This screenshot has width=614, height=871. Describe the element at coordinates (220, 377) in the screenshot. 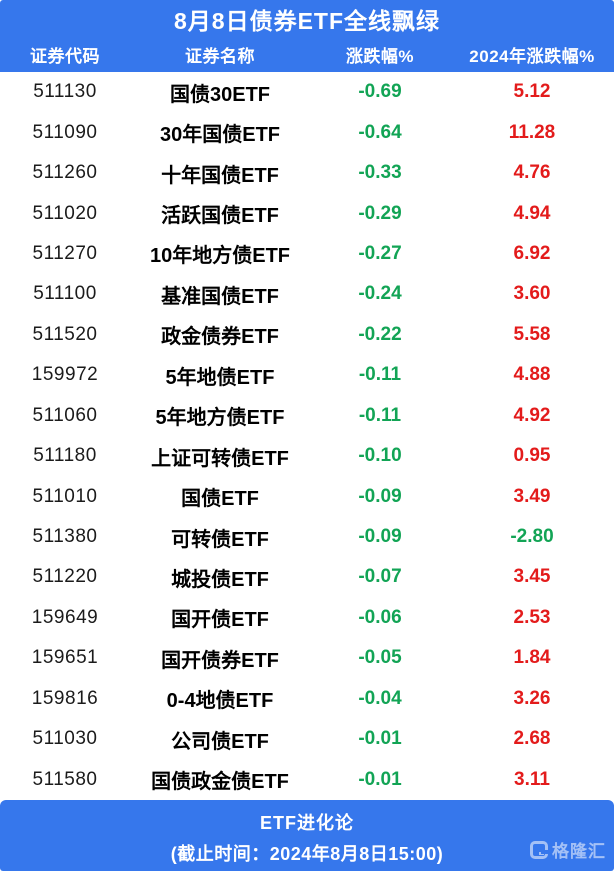

I see `cell-security-name: 5年地债ETF` at that location.